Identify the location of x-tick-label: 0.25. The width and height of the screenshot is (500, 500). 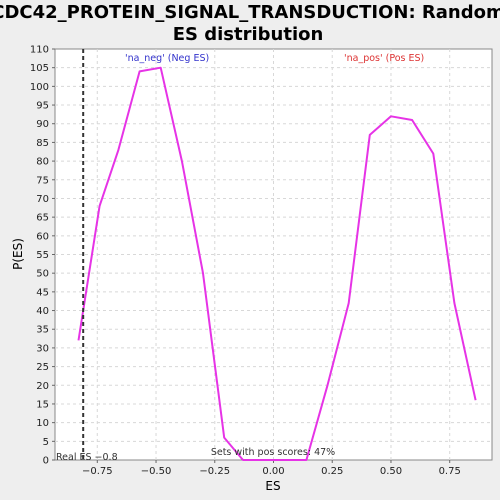
(332, 471).